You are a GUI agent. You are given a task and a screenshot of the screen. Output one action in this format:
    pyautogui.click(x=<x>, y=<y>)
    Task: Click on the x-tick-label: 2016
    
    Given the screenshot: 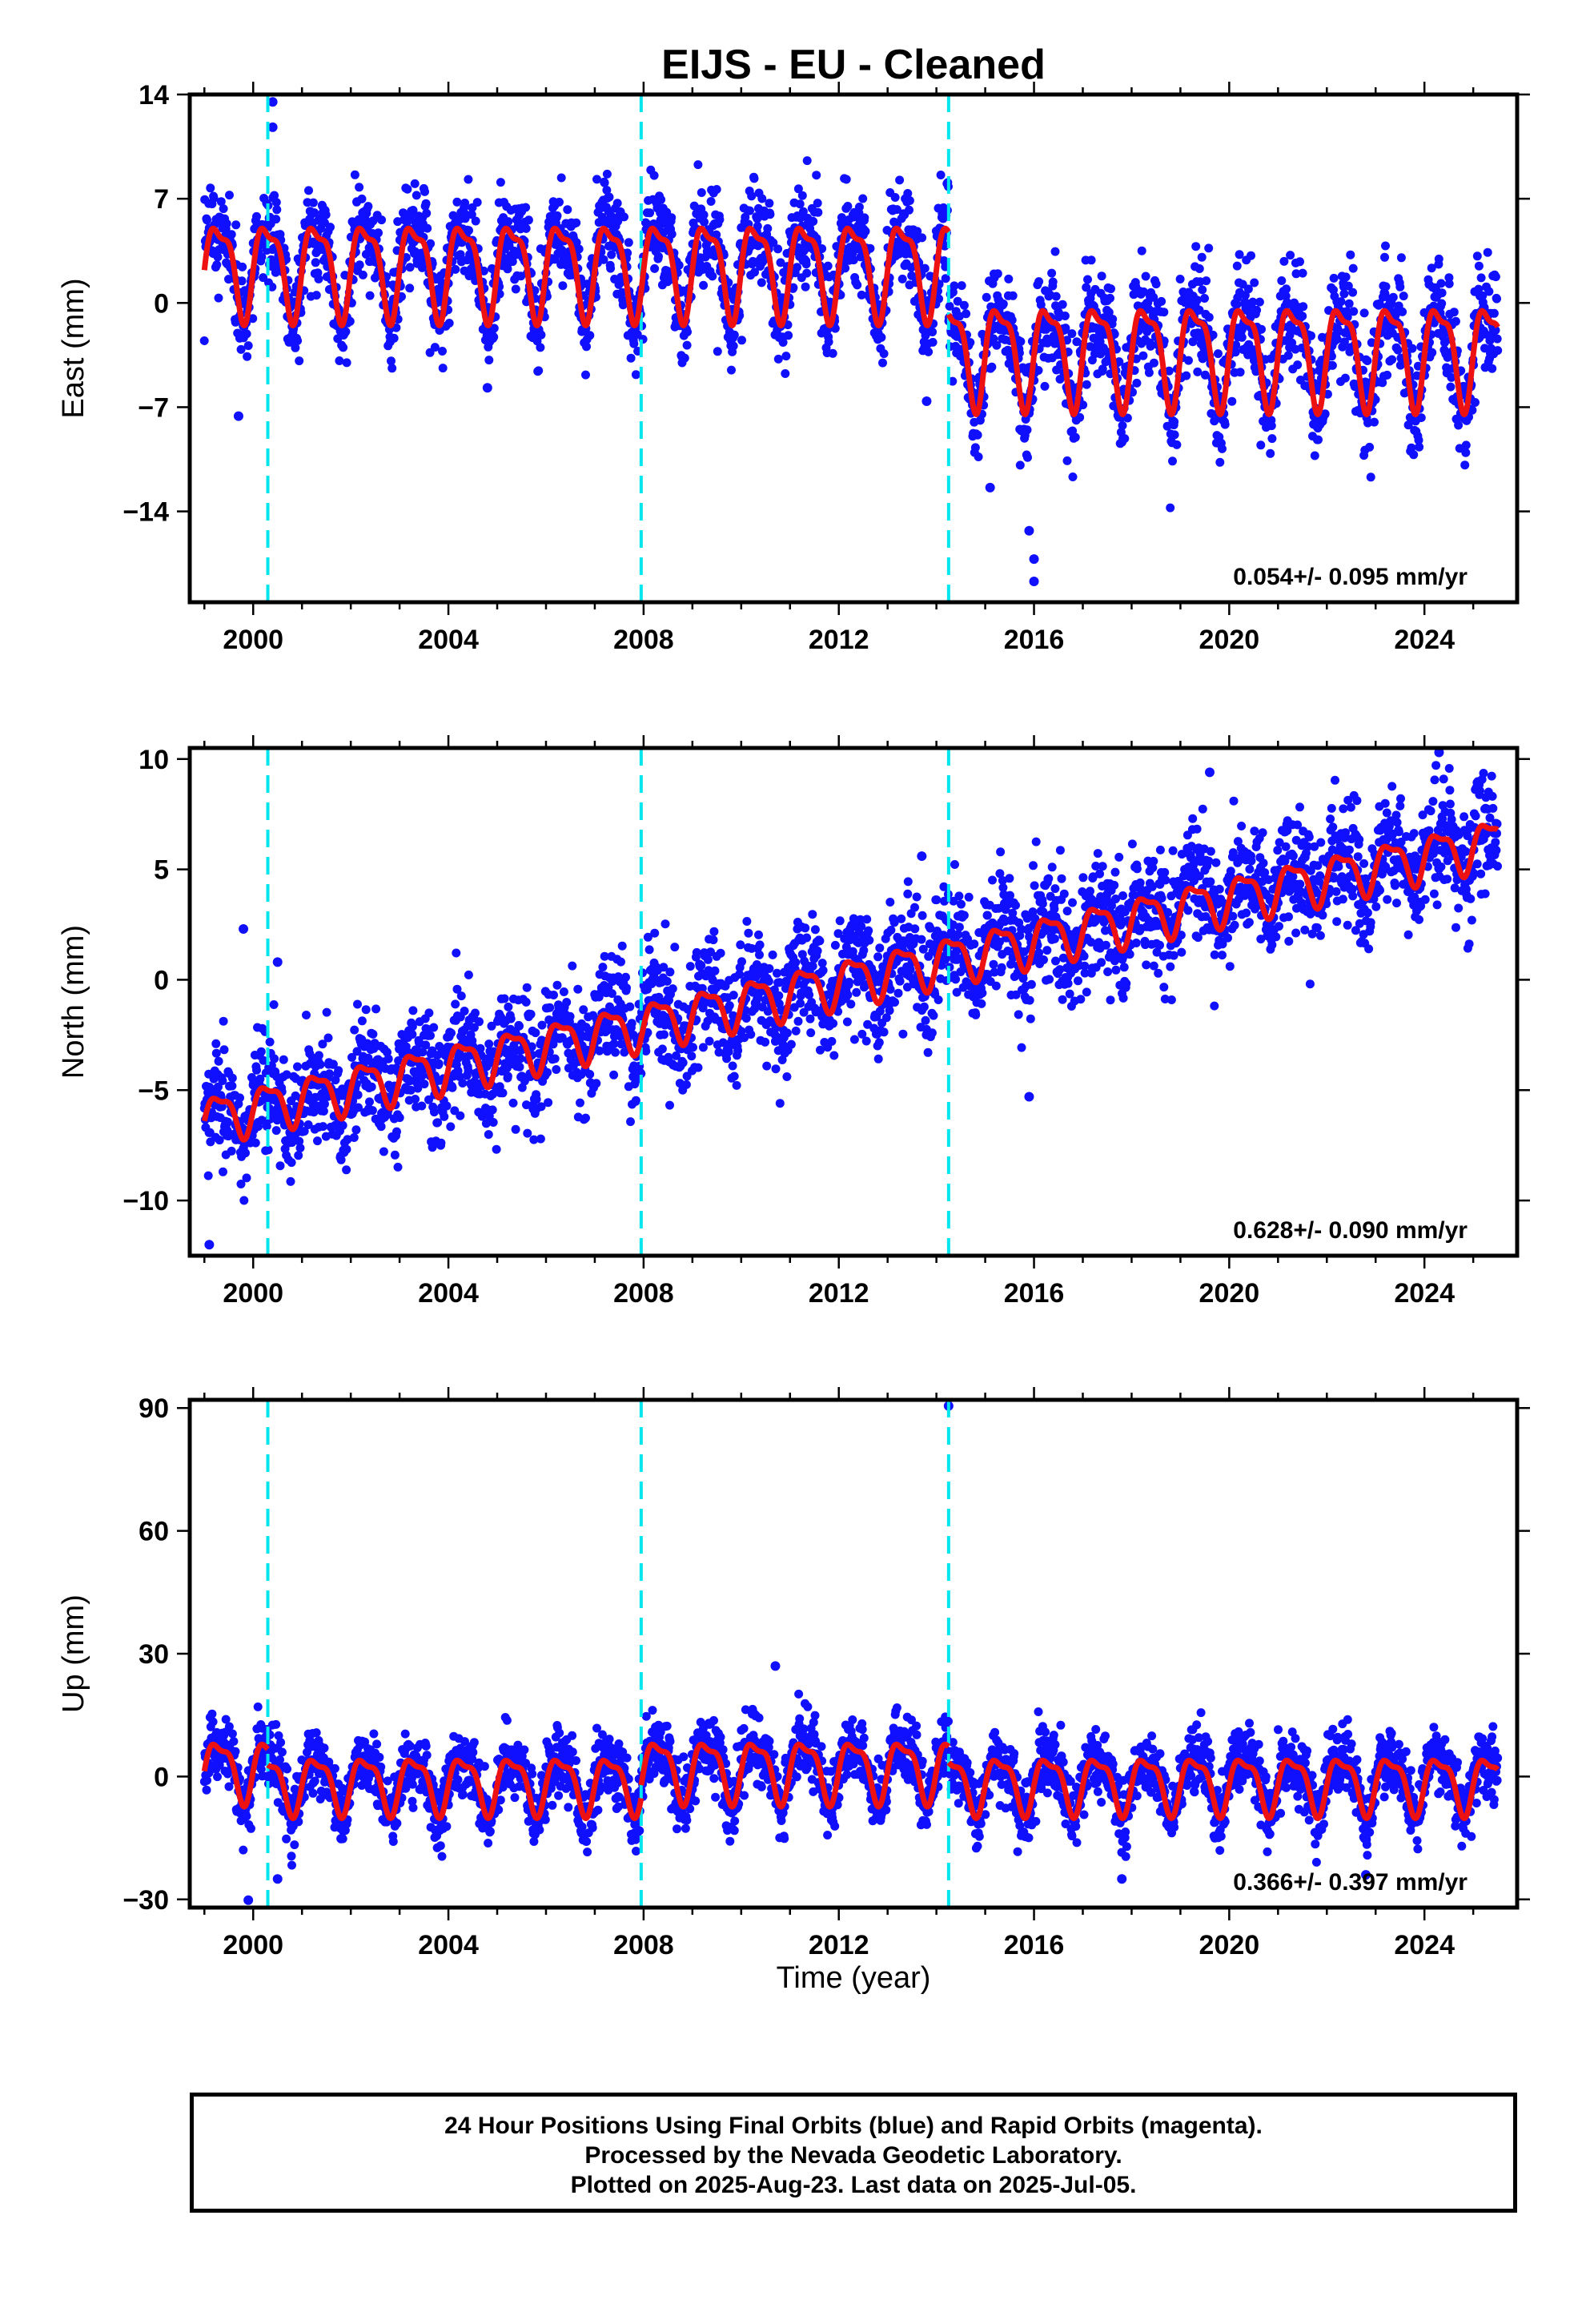 What is the action you would take?
    pyautogui.click(x=1034, y=640)
    